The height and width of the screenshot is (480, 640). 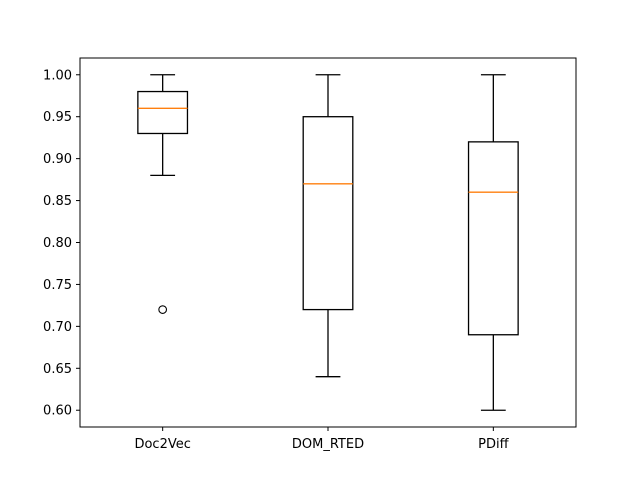 What do you see at coordinates (493, 444) in the screenshot?
I see `x-tick-label: PDiff` at bounding box center [493, 444].